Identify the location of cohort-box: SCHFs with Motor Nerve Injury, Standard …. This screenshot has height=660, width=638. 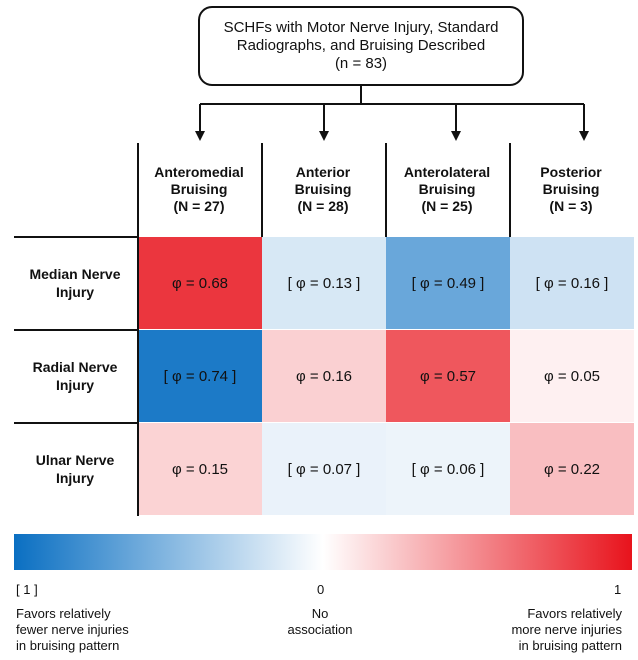
(361, 46).